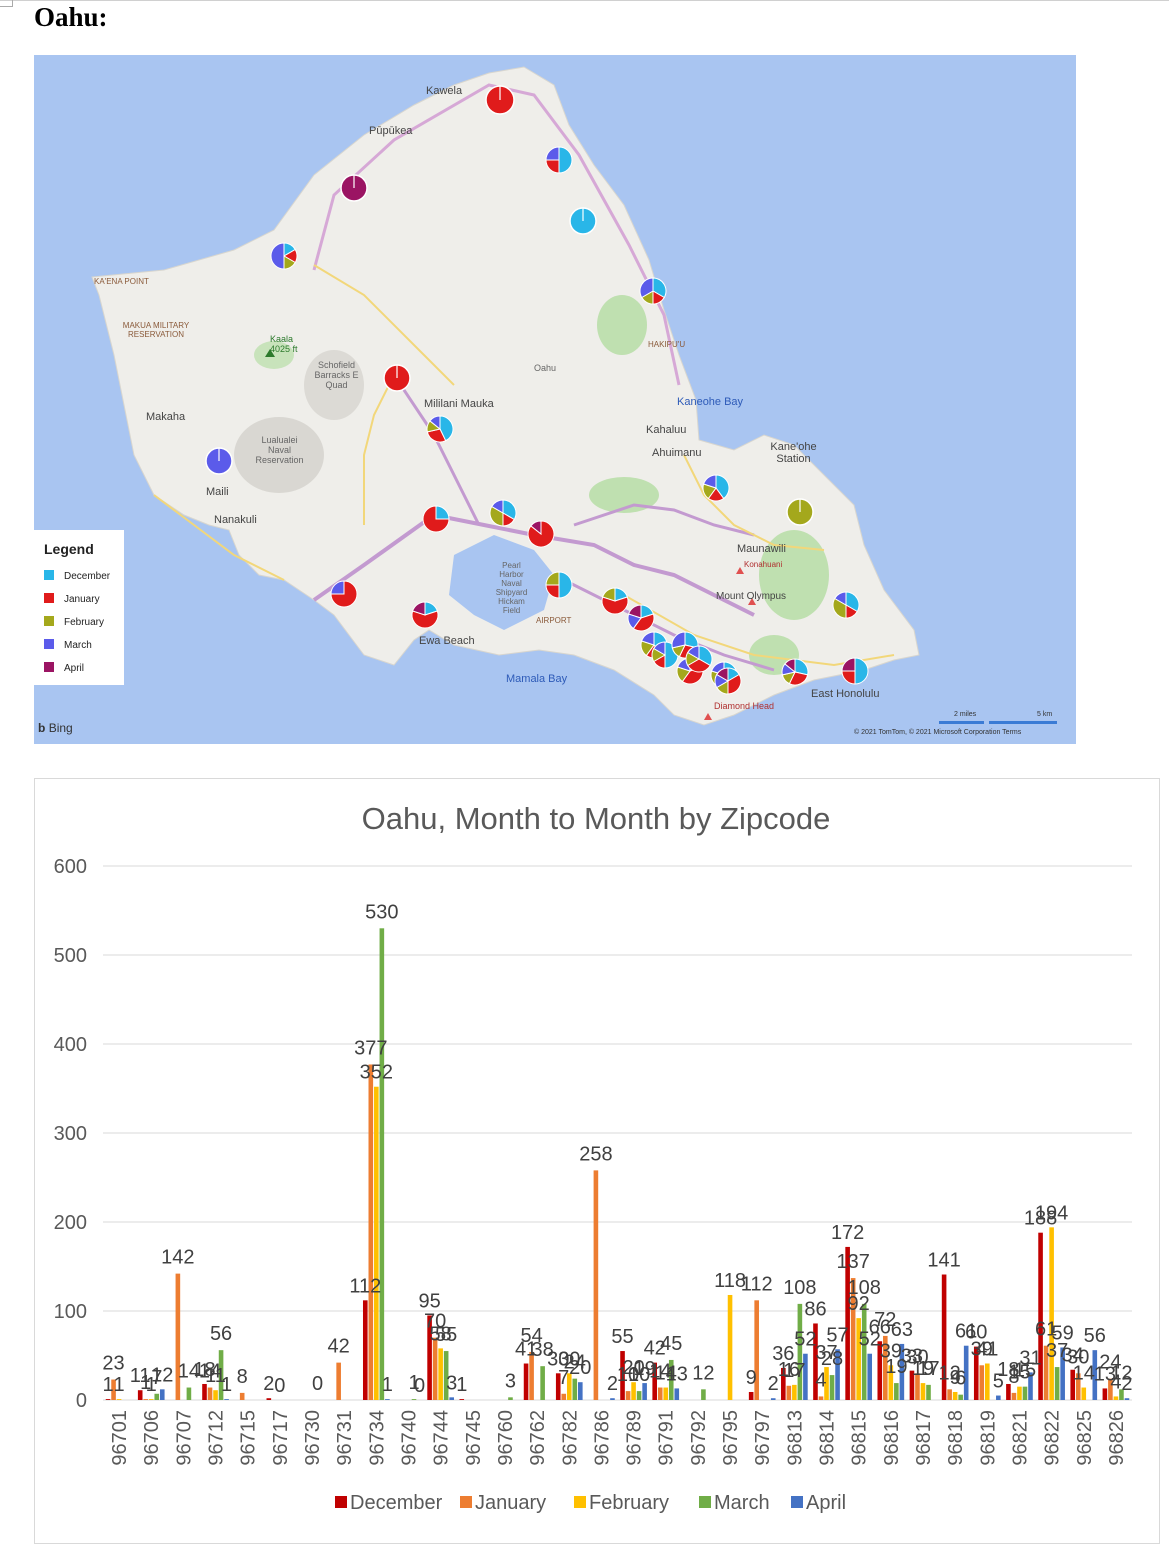  Describe the element at coordinates (752, 601) in the screenshot. I see `mountain-marker` at that location.